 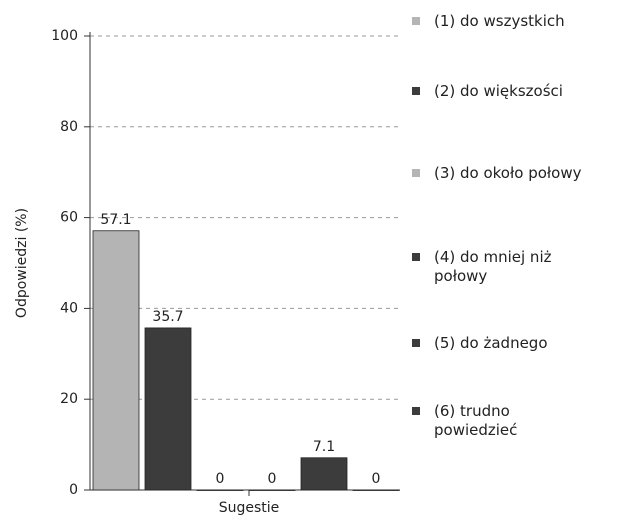 What do you see at coordinates (508, 173) in the screenshot?
I see `legend-label: (3) do około połowy` at bounding box center [508, 173].